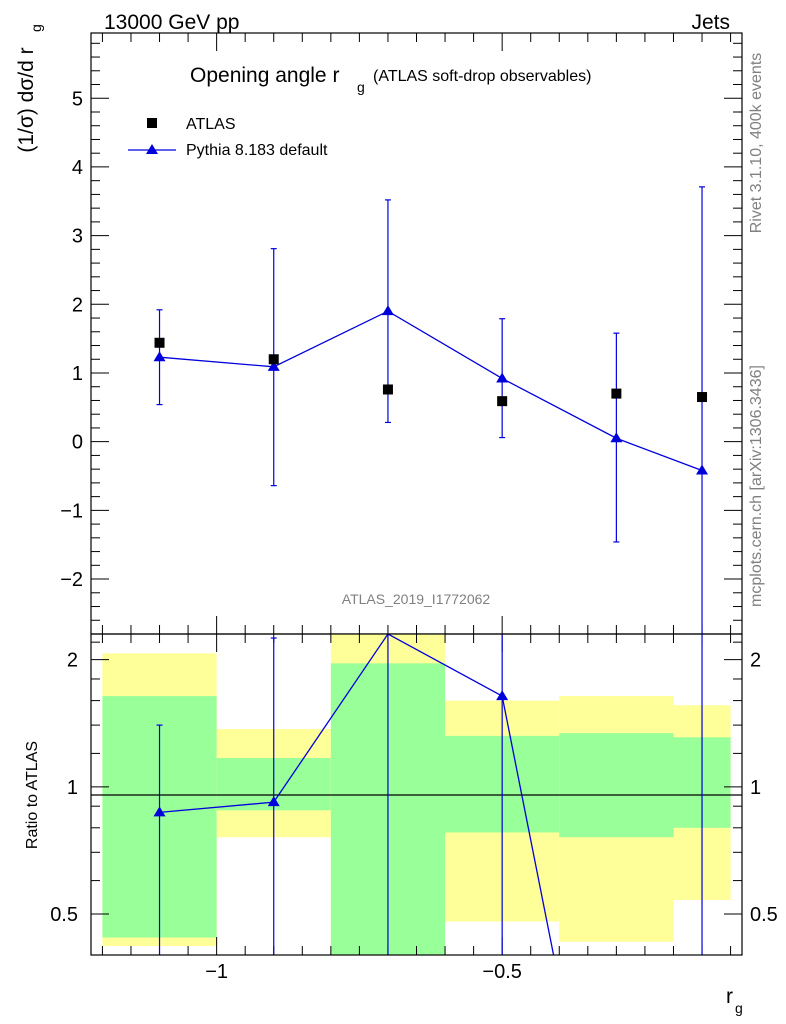  I want to click on ratio-y-tick-label-right: 1, so click(755, 788).